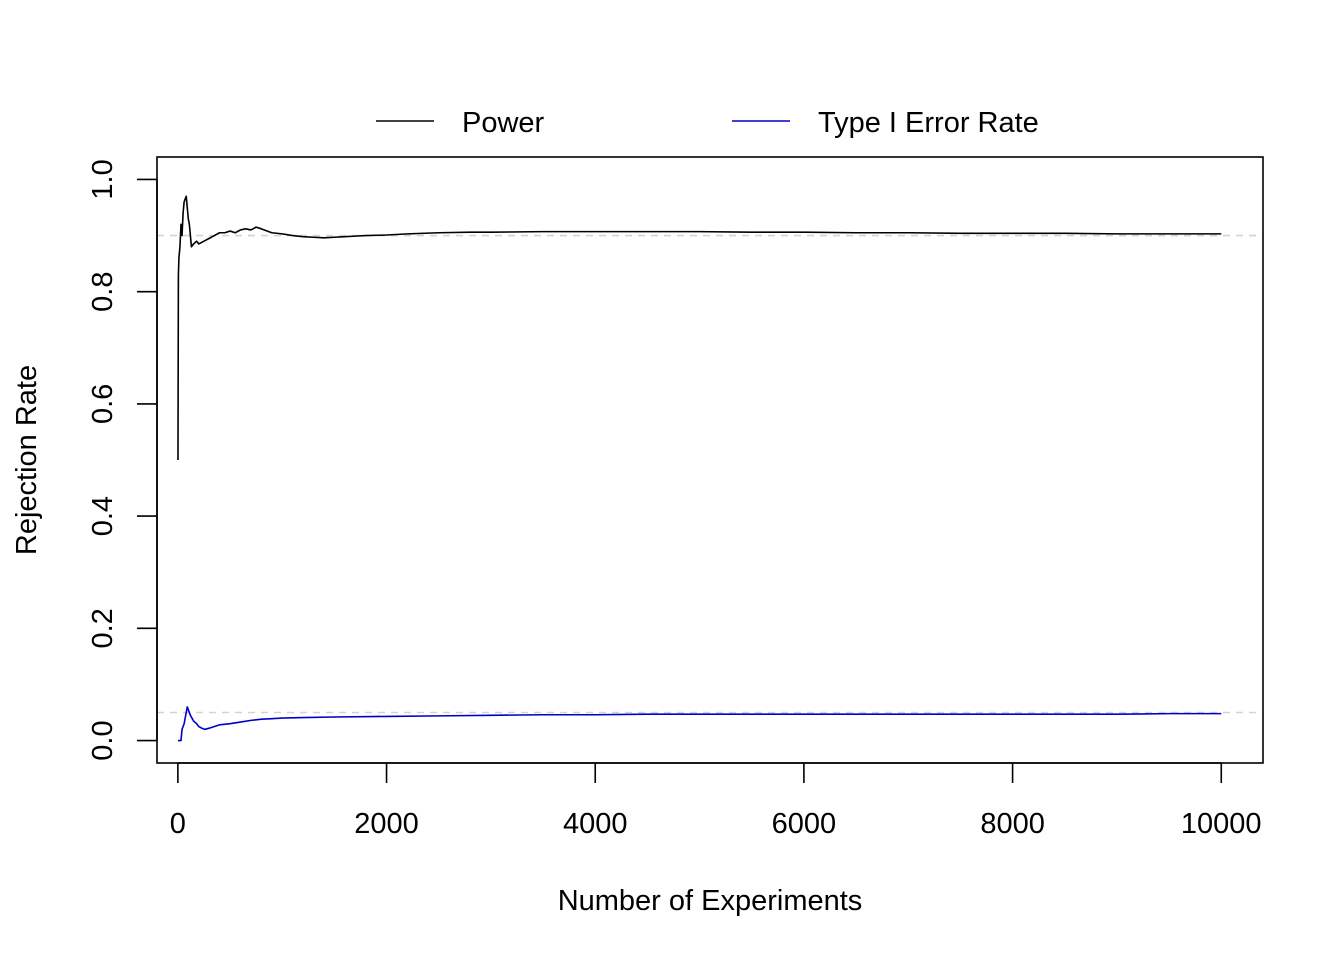 Image resolution: width=1344 pixels, height=960 pixels. I want to click on x-axis: 0 2000 4000 6000 8000 10000, so click(716, 801).